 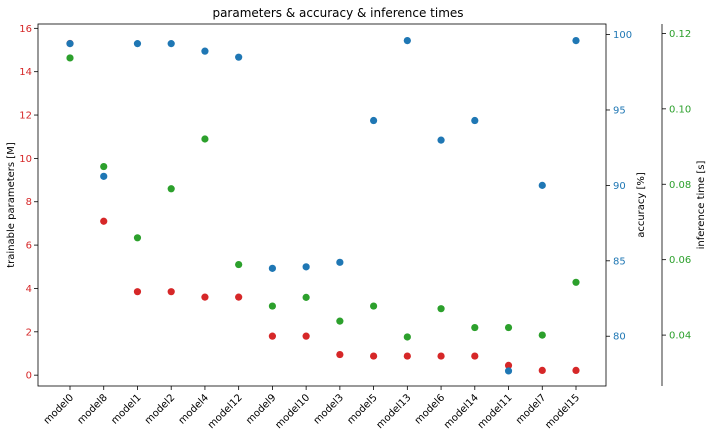 I want to click on left-axis-label: trainable parameters [M], so click(x=11, y=205).